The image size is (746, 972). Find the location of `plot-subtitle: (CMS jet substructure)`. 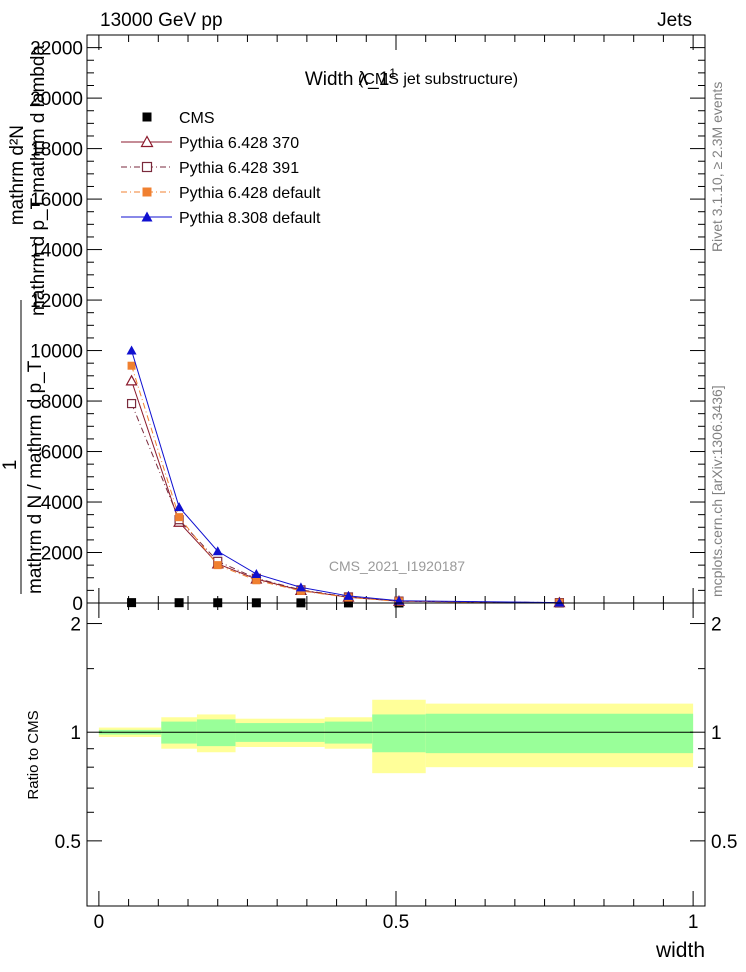

plot-subtitle: (CMS jet substructure) is located at coordinates (438, 79).